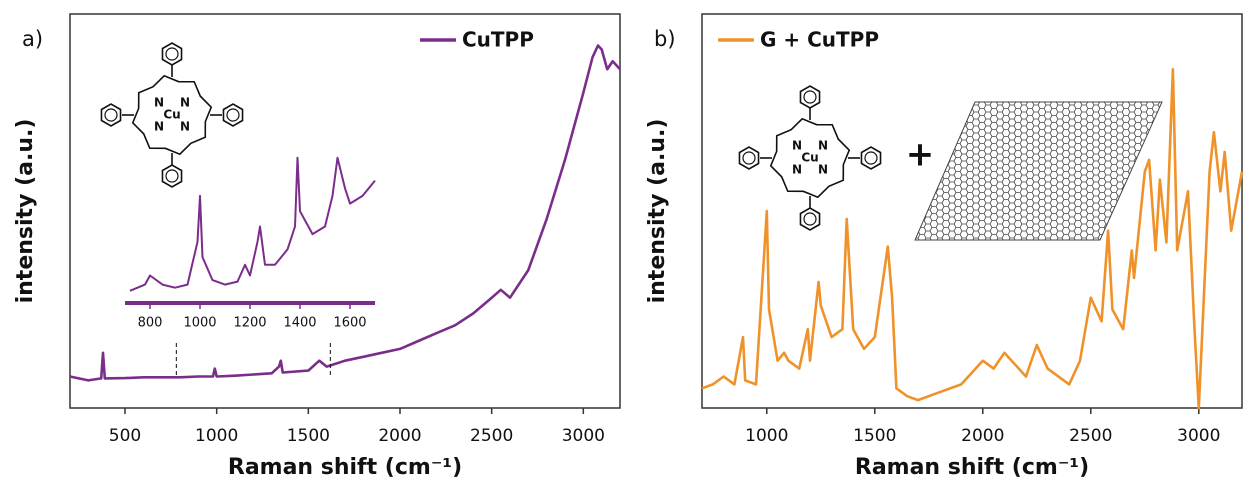 The width and height of the screenshot is (1244, 487). What do you see at coordinates (249, 323) in the screenshot?
I see `x-tick-label: 1200` at bounding box center [249, 323].